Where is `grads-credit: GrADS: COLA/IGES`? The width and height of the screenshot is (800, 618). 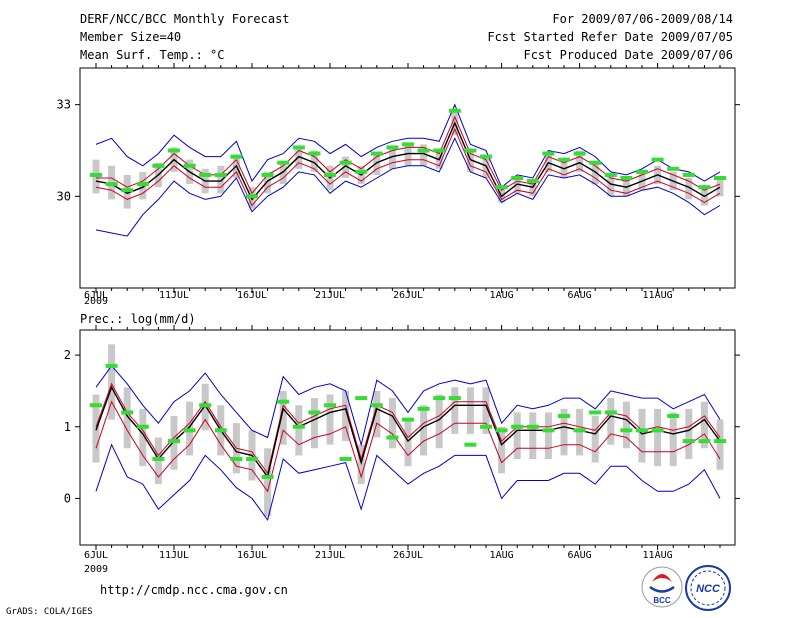
grads-credit: GrADS: COLA/IGES is located at coordinates (49, 612).